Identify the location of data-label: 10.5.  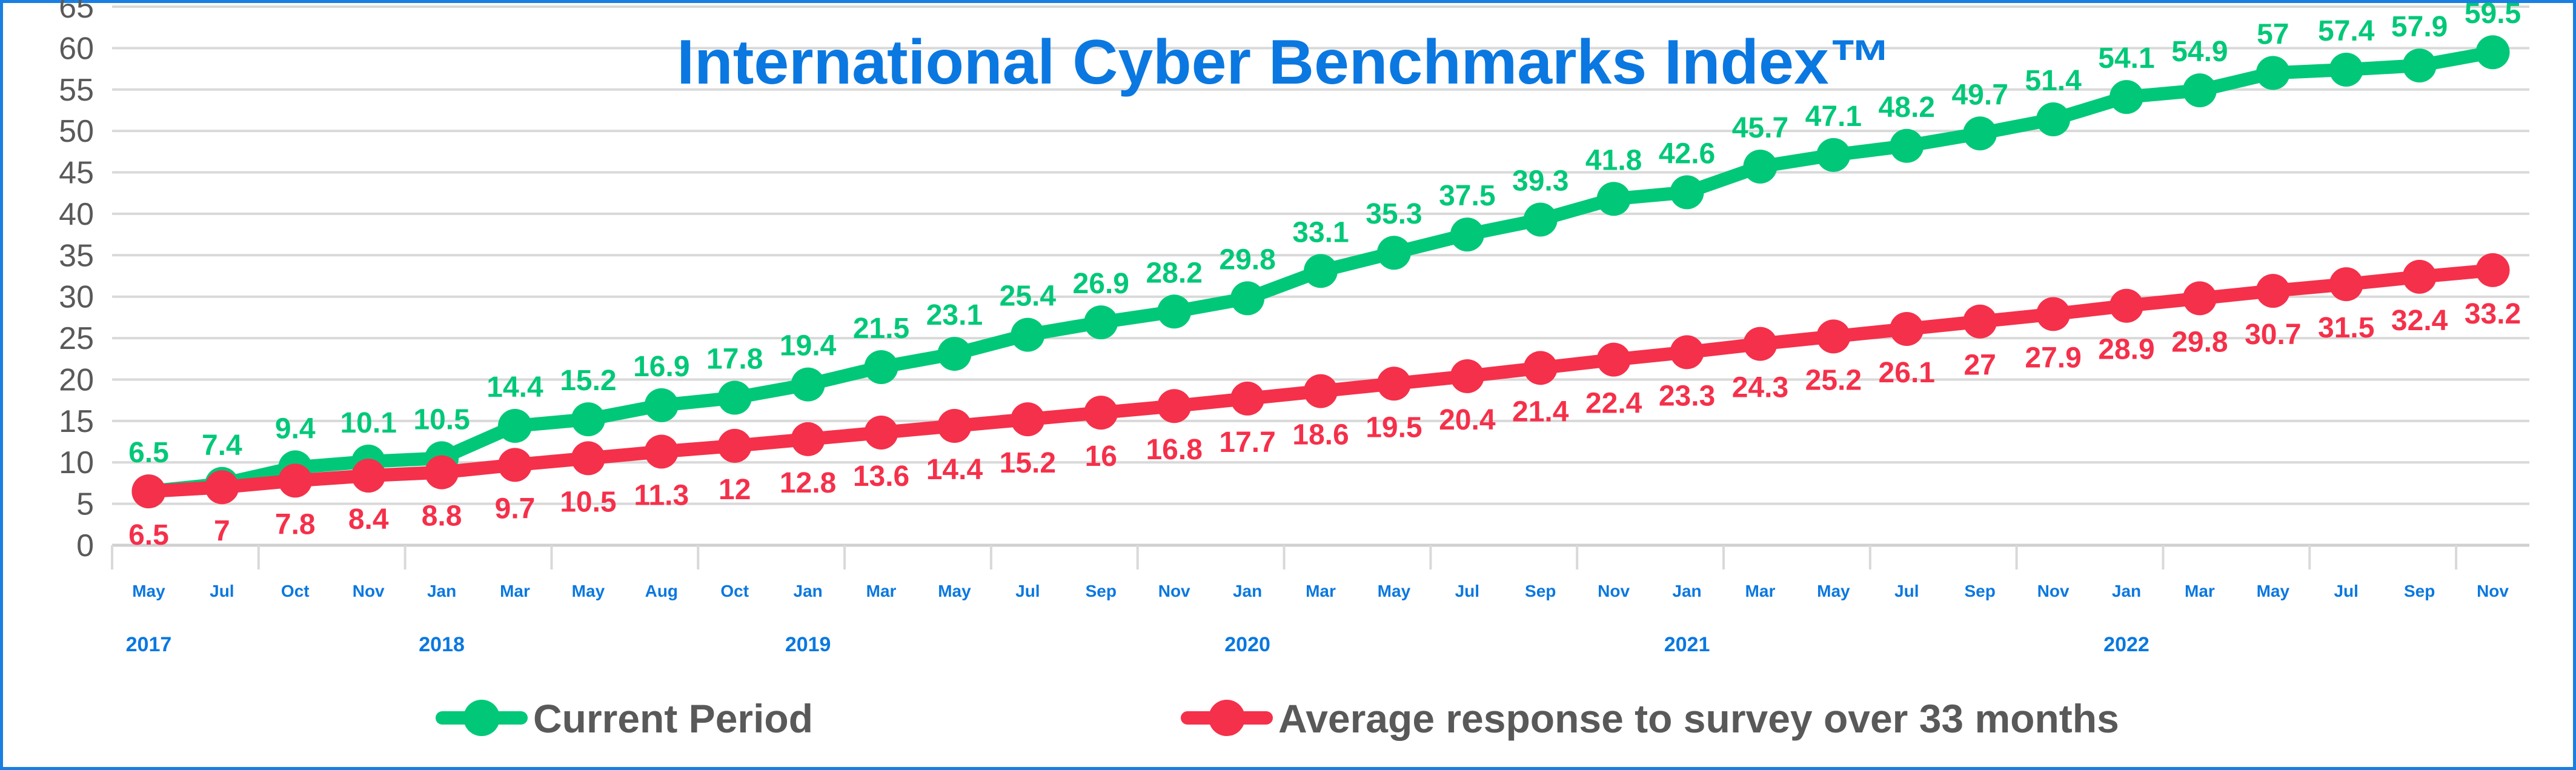
(588, 502).